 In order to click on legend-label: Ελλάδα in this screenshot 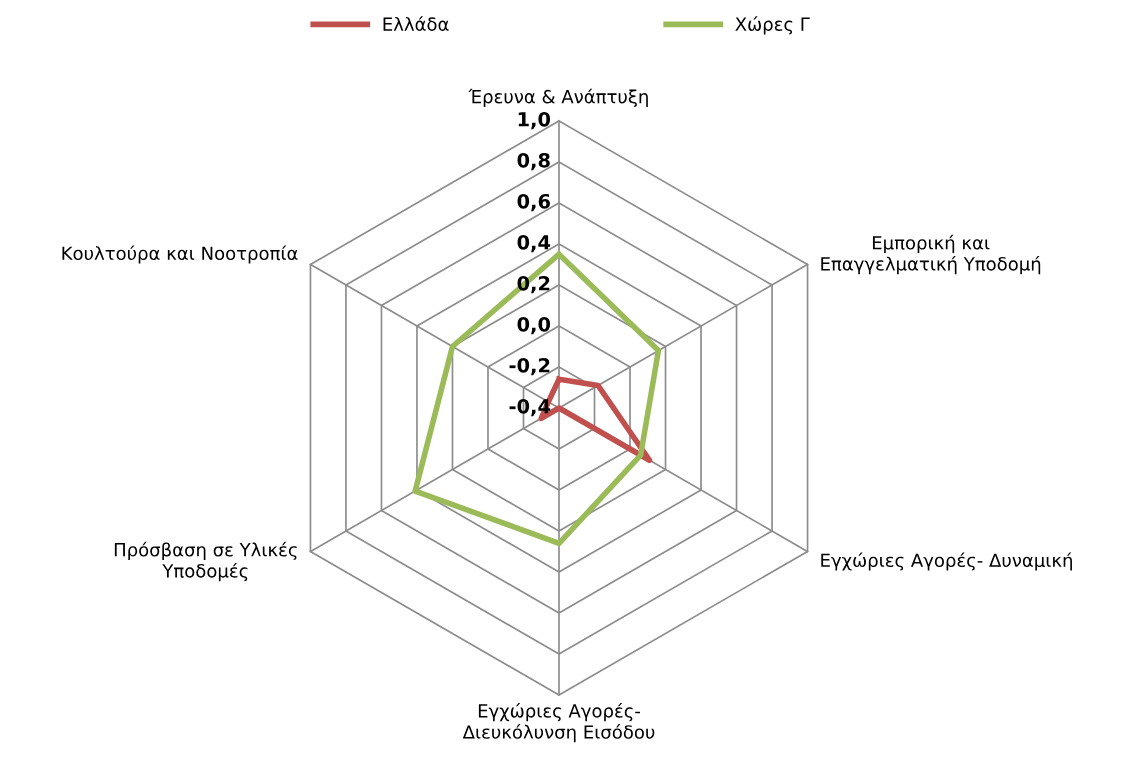, I will do `click(416, 23)`.